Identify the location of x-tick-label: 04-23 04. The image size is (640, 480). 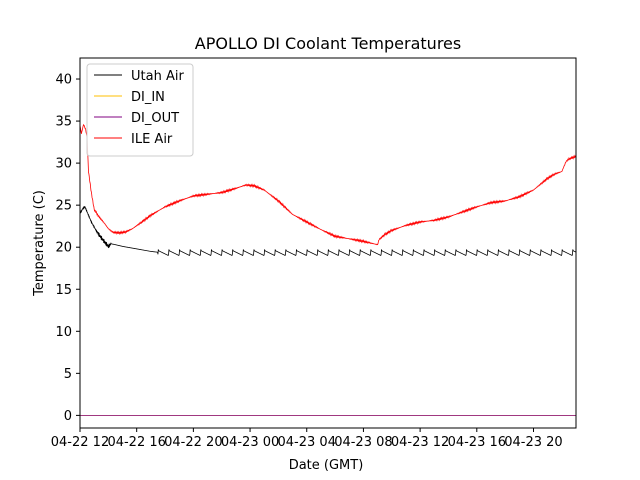
(307, 442).